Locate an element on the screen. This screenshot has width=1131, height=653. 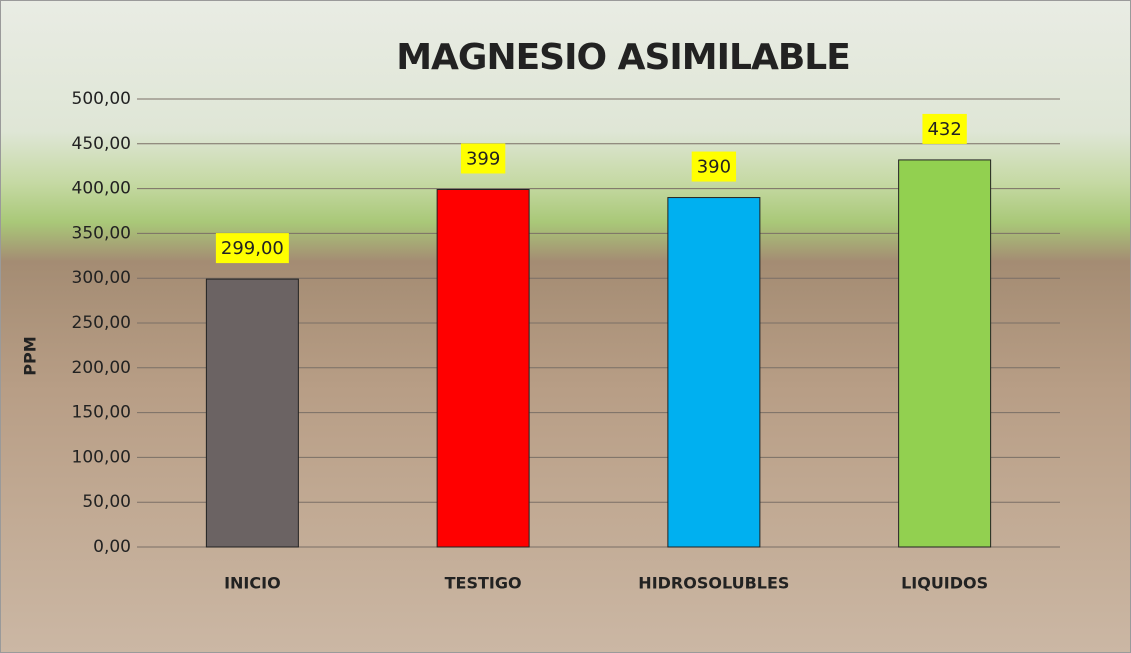
x-tick-label: LIQUIDOS is located at coordinates (944, 583).